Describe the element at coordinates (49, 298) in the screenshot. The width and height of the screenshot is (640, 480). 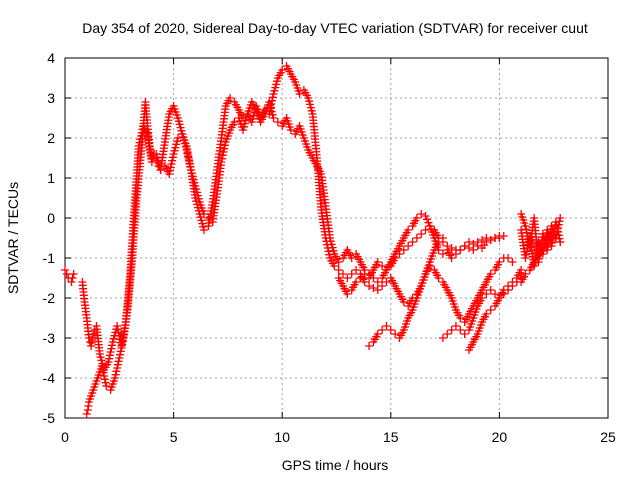
I see `y-tick-label: -2` at that location.